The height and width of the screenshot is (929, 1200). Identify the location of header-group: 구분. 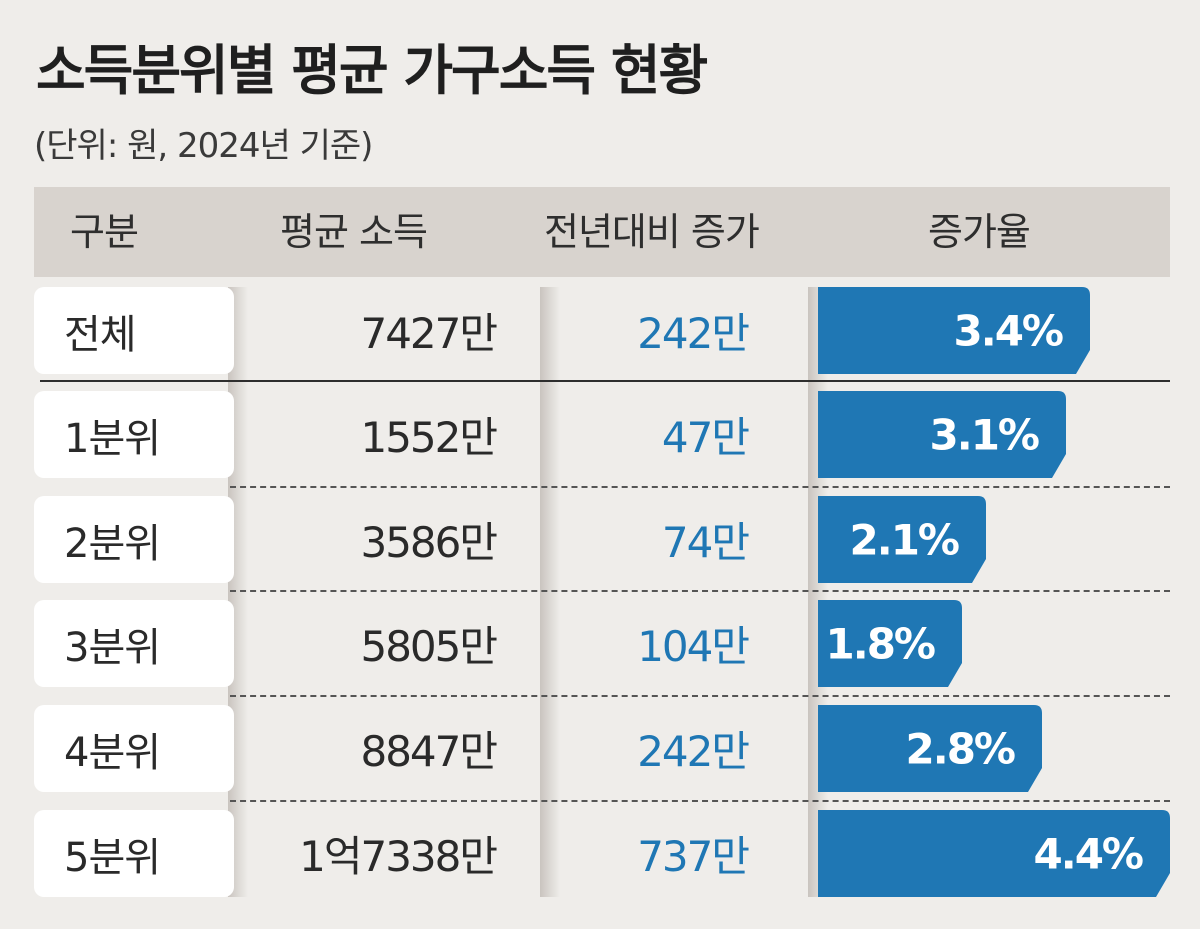
(104, 232).